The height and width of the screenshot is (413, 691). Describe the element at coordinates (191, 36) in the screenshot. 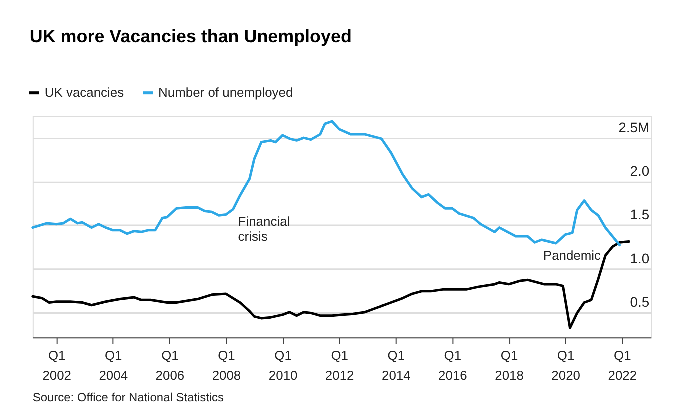

I see `chart-title: UK more Vacancies than Unemployed` at that location.